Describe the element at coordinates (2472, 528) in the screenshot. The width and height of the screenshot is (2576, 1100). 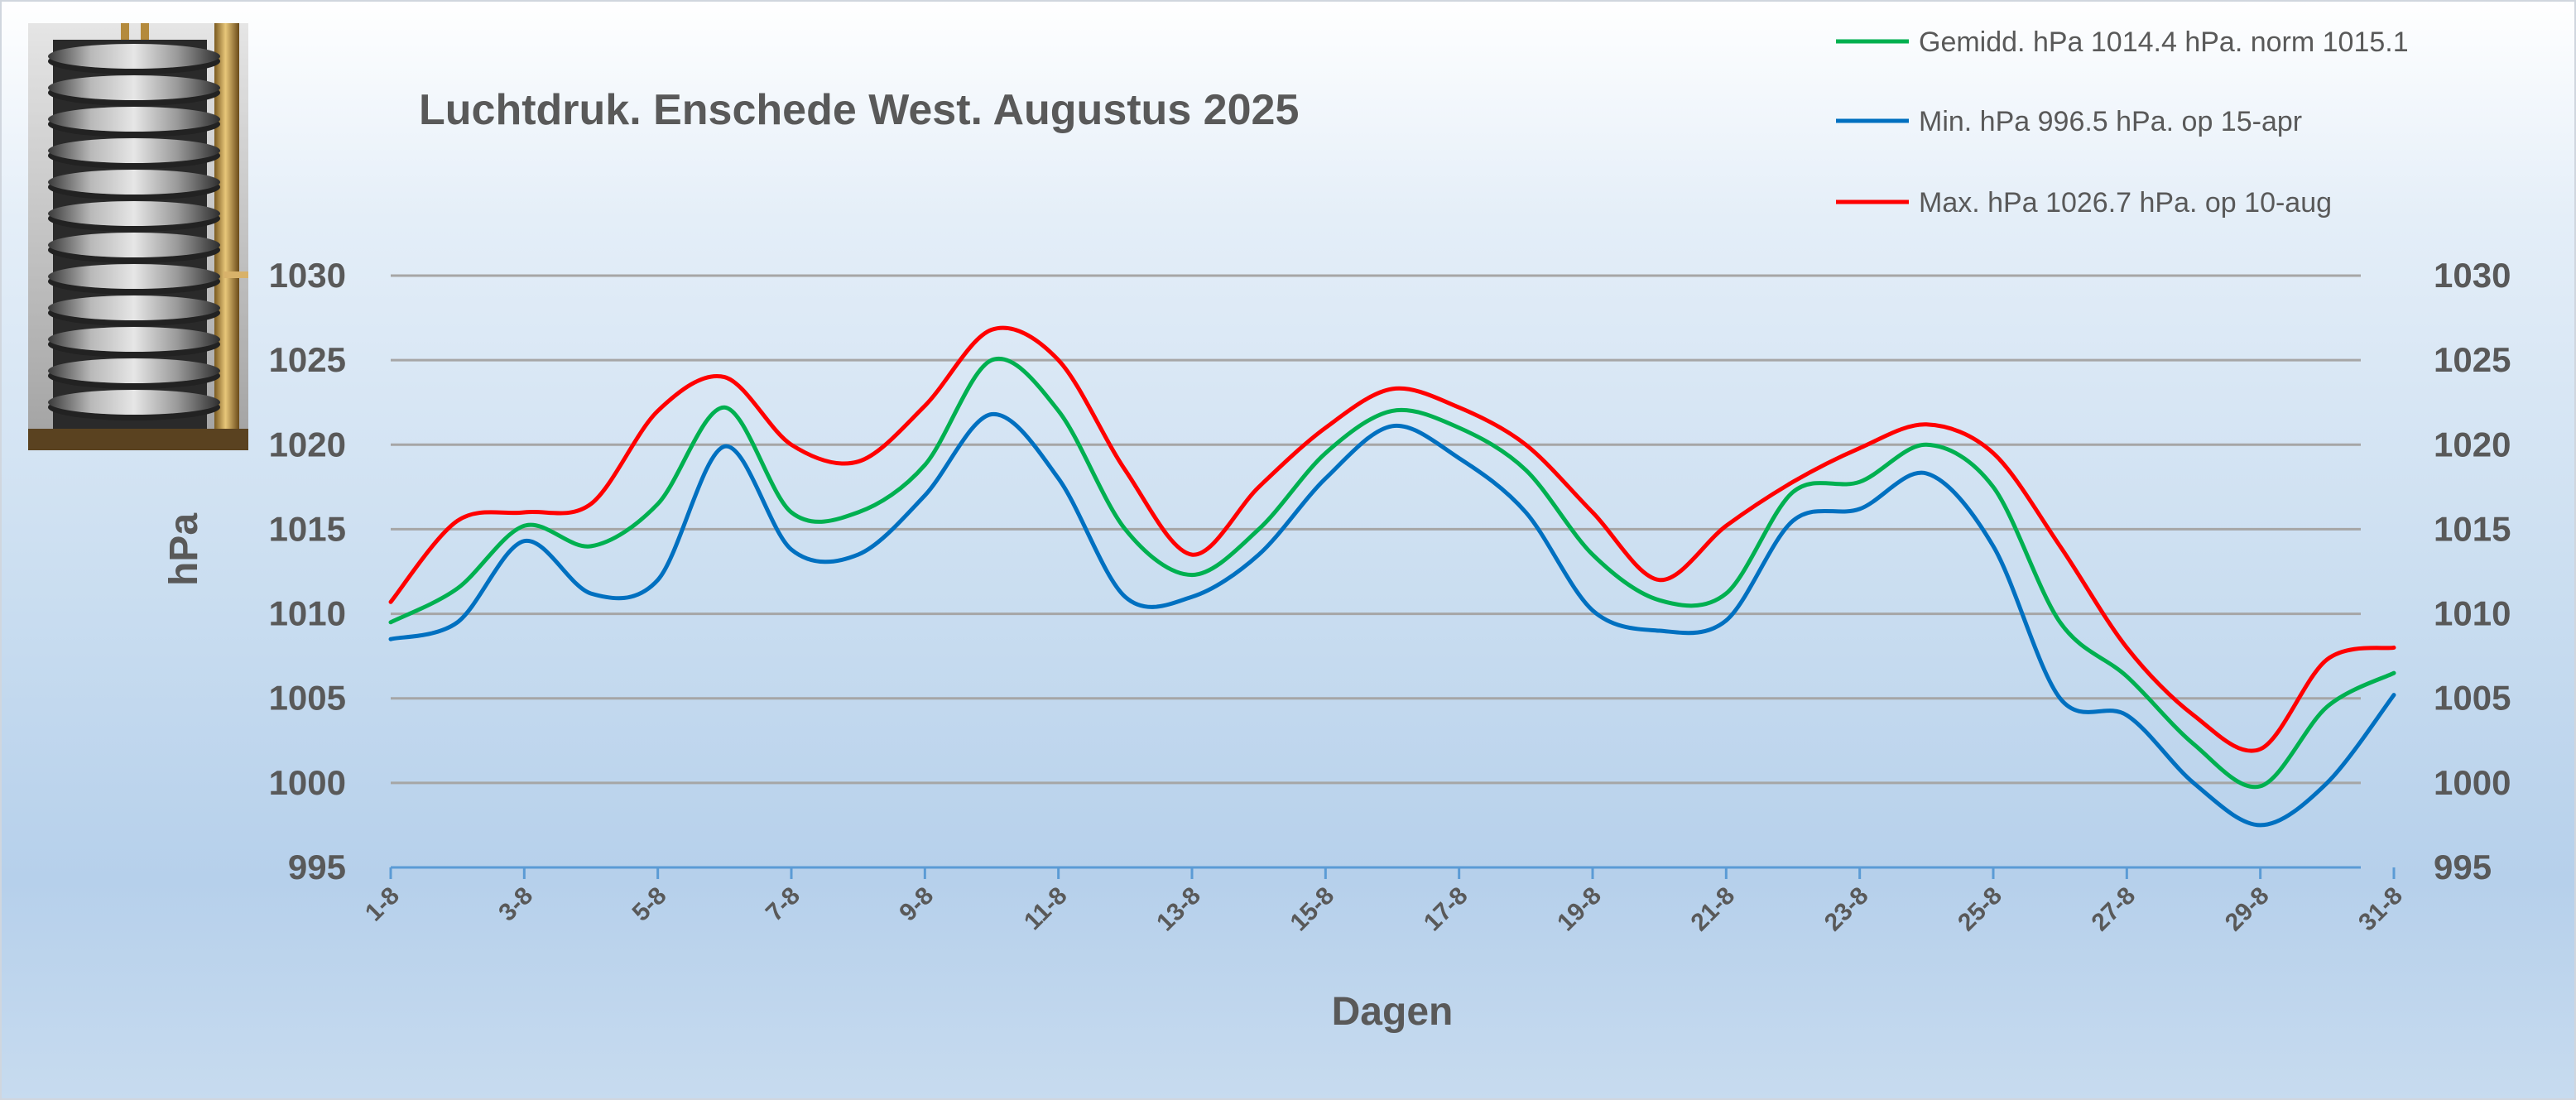
I see `y-tick-right: 1015` at that location.